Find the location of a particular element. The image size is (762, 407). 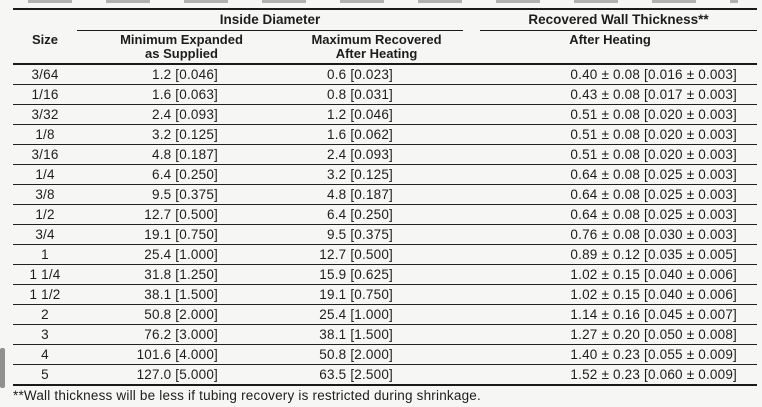

inside-diameter-group-label: Inside Diameter is located at coordinates (270, 20).